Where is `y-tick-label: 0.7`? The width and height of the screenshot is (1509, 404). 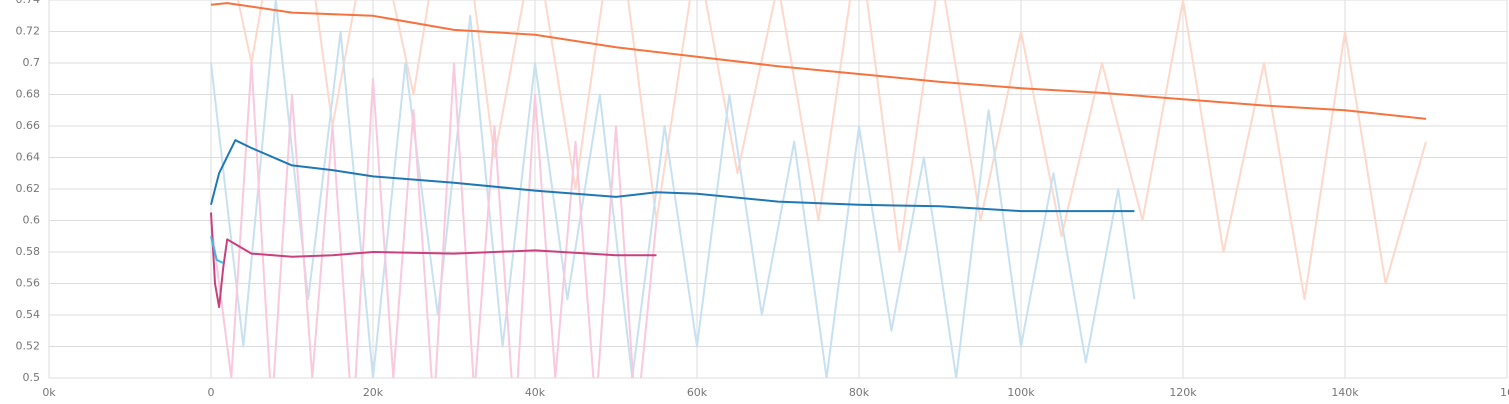 y-tick-label: 0.7 is located at coordinates (32, 62).